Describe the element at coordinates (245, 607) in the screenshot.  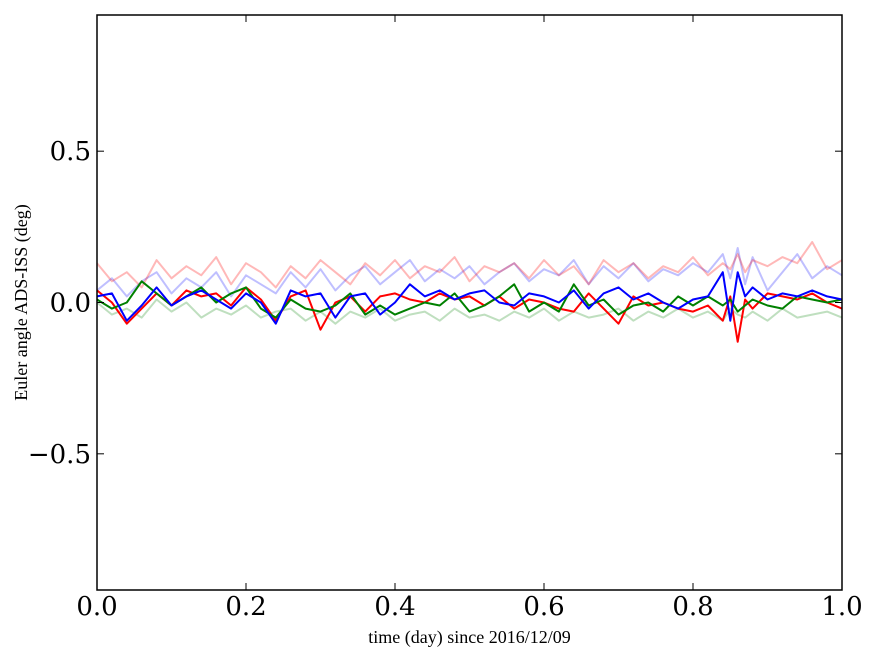
I see `x-tick-label: 0.2` at that location.